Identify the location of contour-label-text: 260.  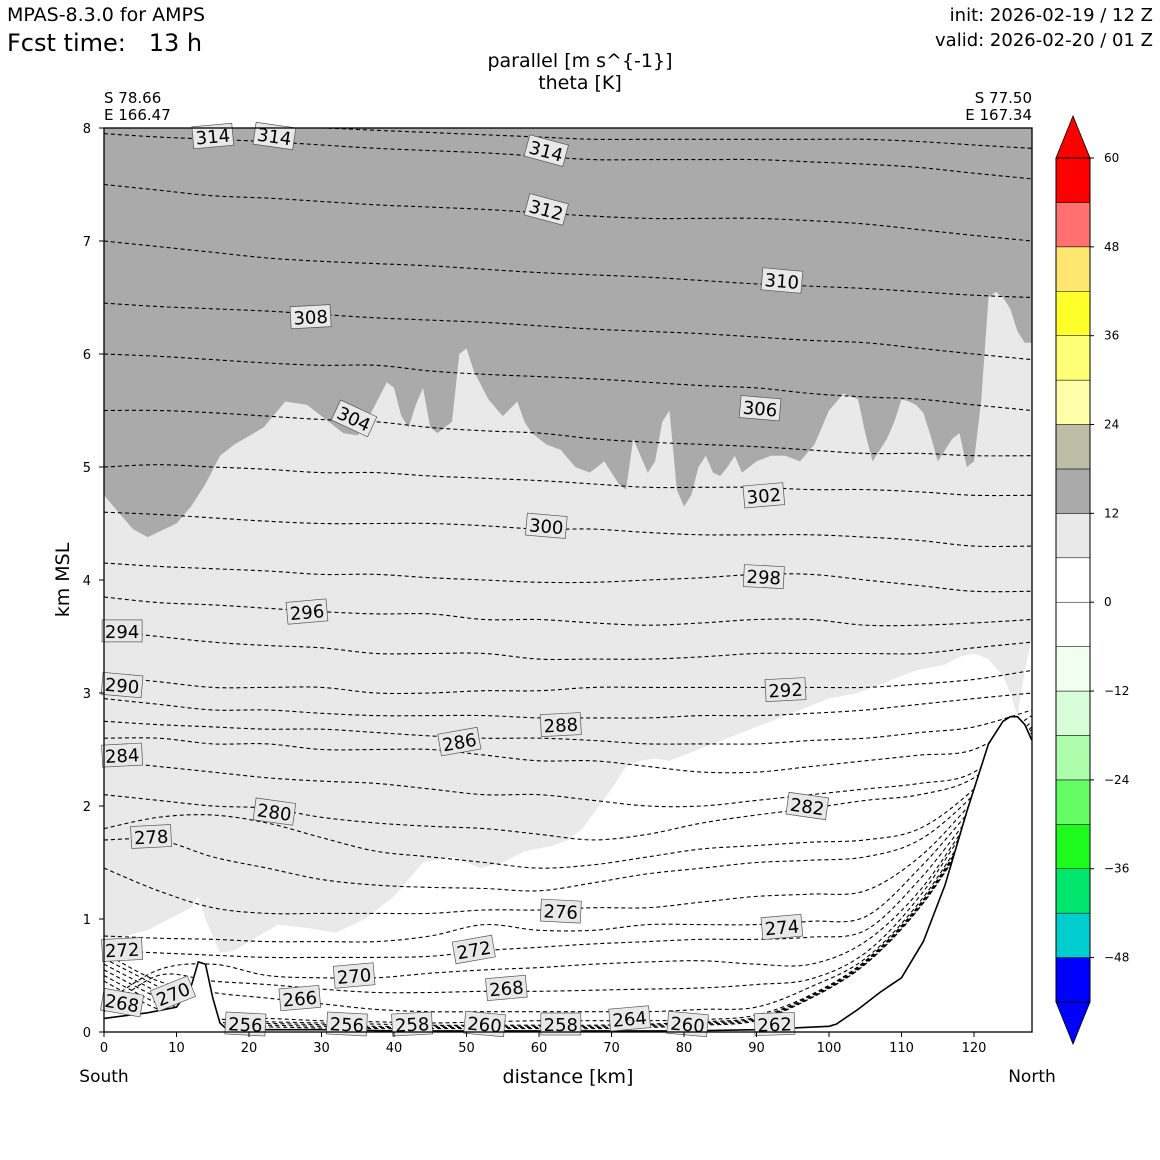
(484, 1026).